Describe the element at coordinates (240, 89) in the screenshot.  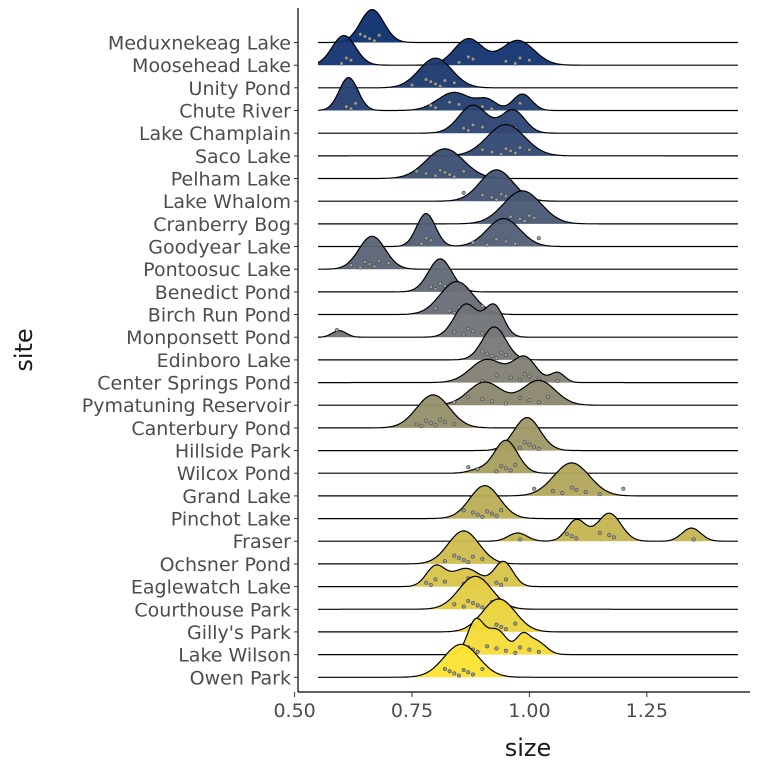
I see `y-tick-label: Unity Pond` at that location.